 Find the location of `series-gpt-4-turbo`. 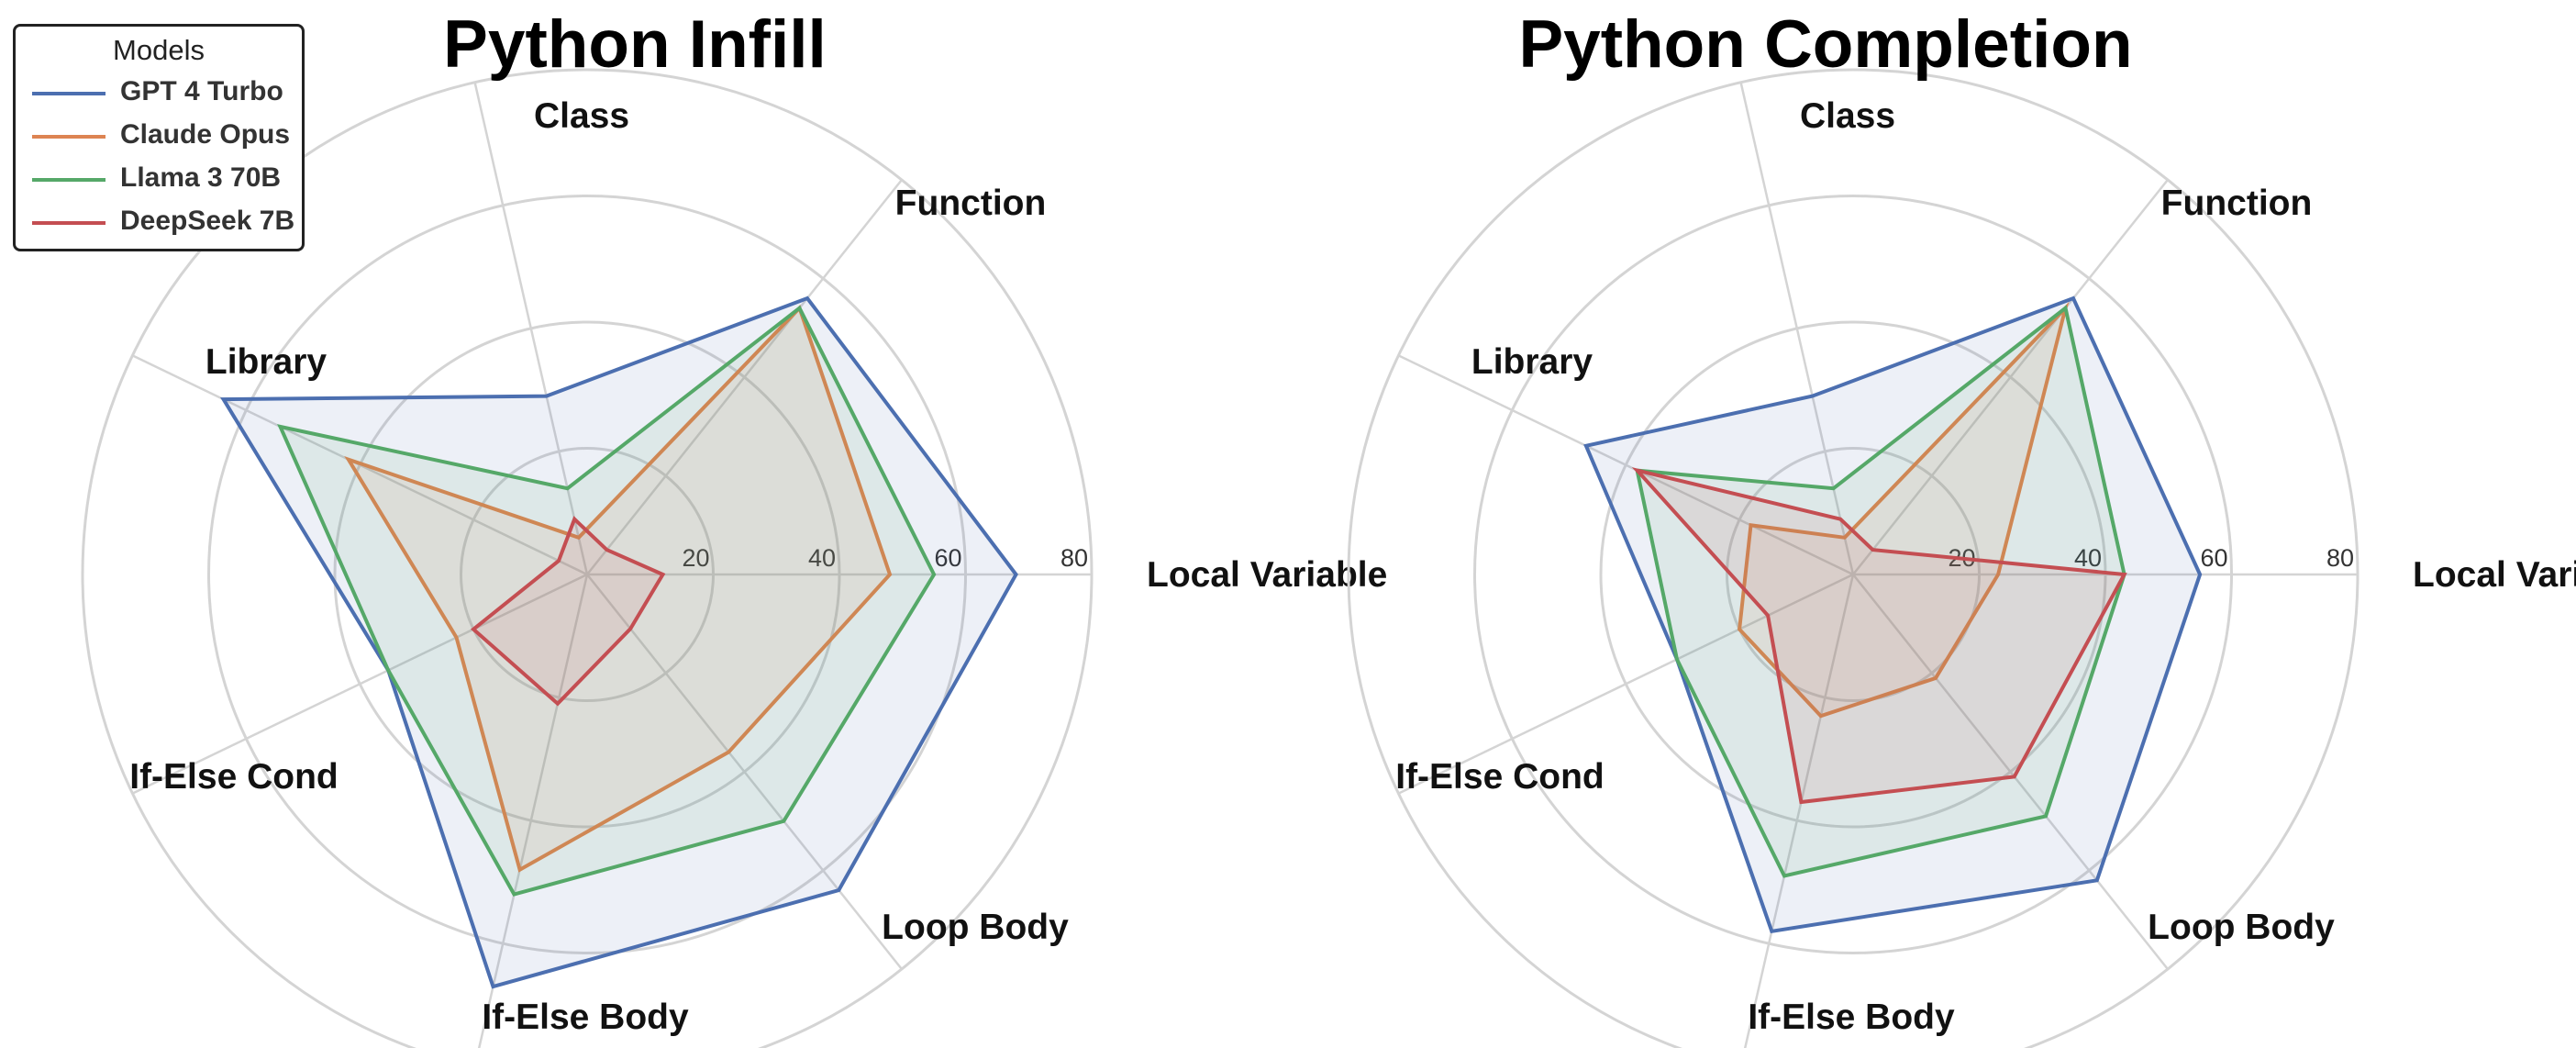

series-gpt-4-turbo is located at coordinates (1893, 614).